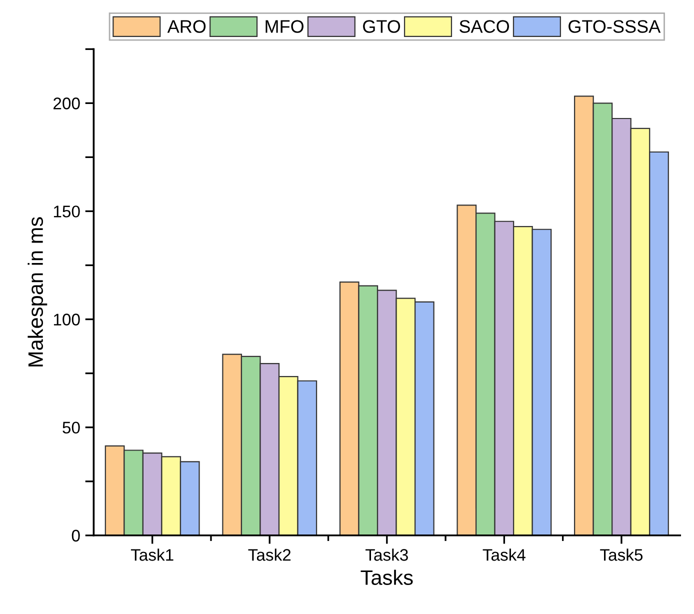 This screenshot has width=694, height=614. Describe the element at coordinates (381, 26) in the screenshot. I see `legend-label: GTO` at that location.